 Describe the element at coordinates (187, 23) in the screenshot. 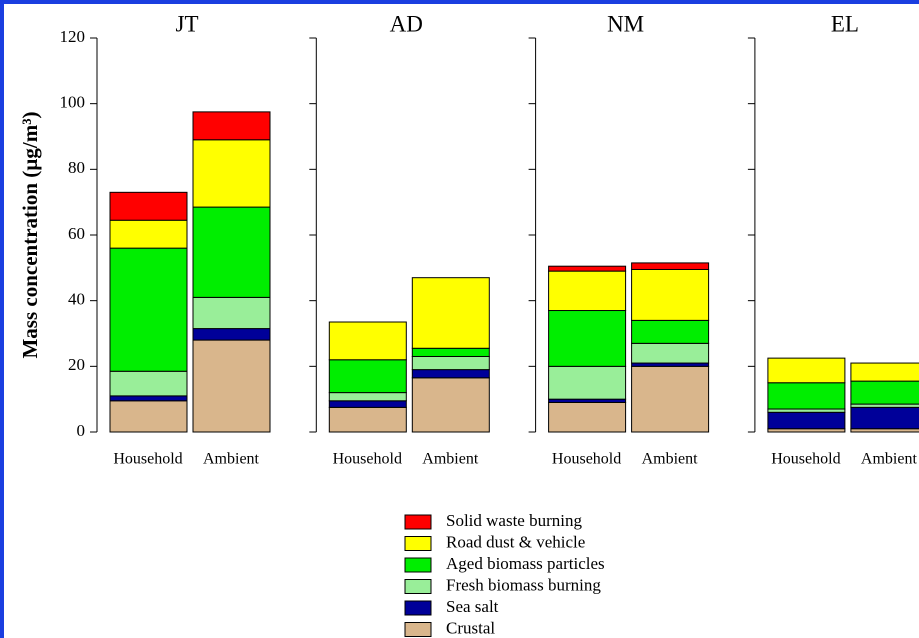

I see `panel-title: JT` at that location.